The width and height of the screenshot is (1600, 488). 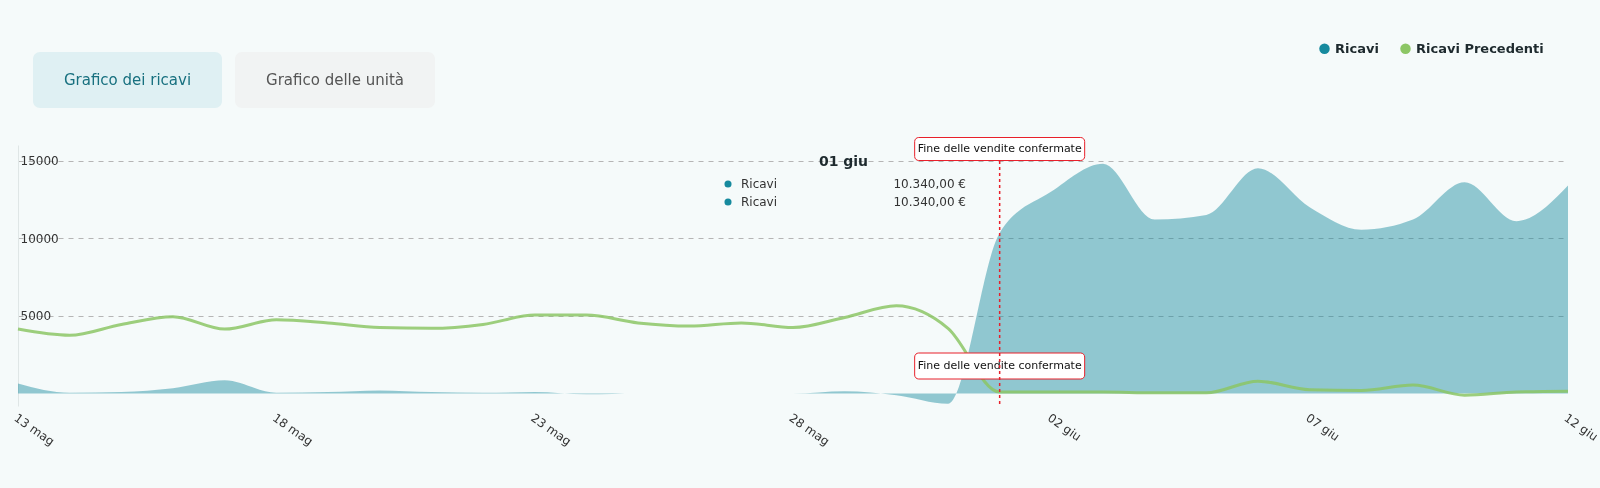 What do you see at coordinates (39, 161) in the screenshot?
I see `y-tick-label: 15000` at bounding box center [39, 161].